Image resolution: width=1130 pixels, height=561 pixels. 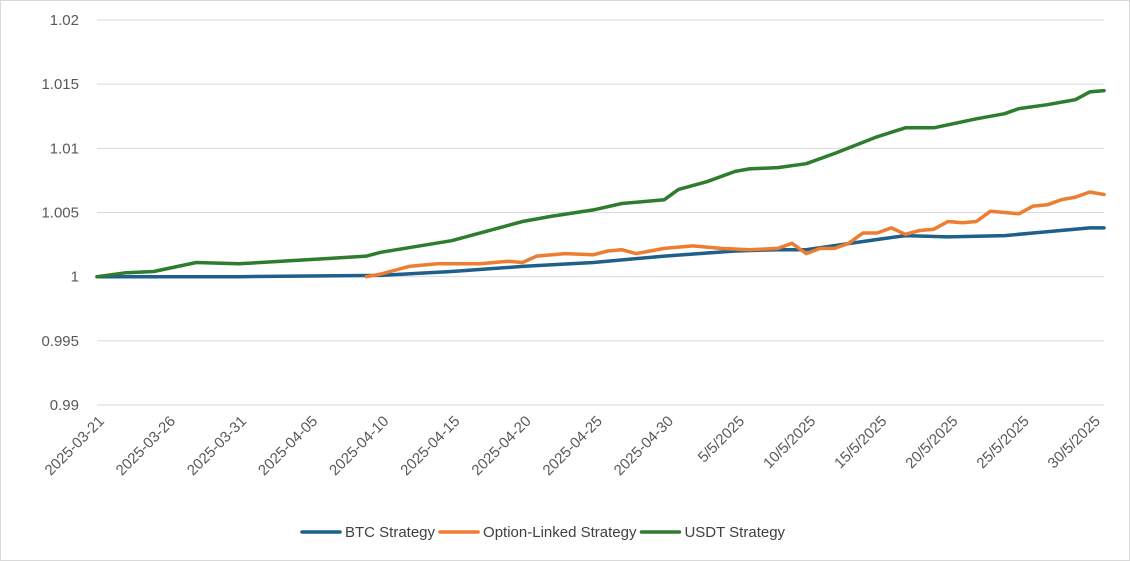 What do you see at coordinates (146, 446) in the screenshot?
I see `x-tick-label: 2025-03-26` at bounding box center [146, 446].